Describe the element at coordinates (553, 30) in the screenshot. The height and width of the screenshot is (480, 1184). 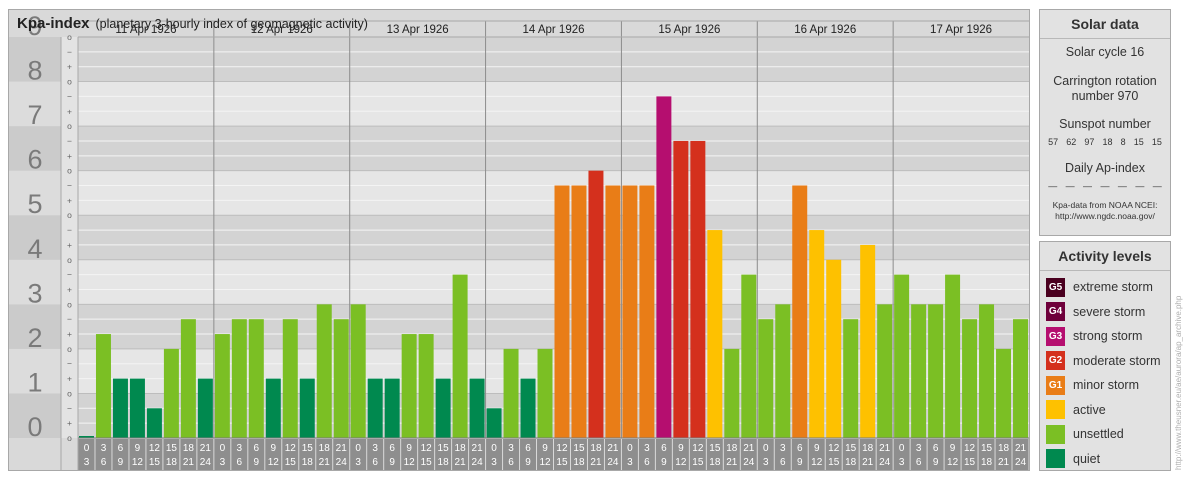
I see `day-label: 14 Apr 1926` at that location.